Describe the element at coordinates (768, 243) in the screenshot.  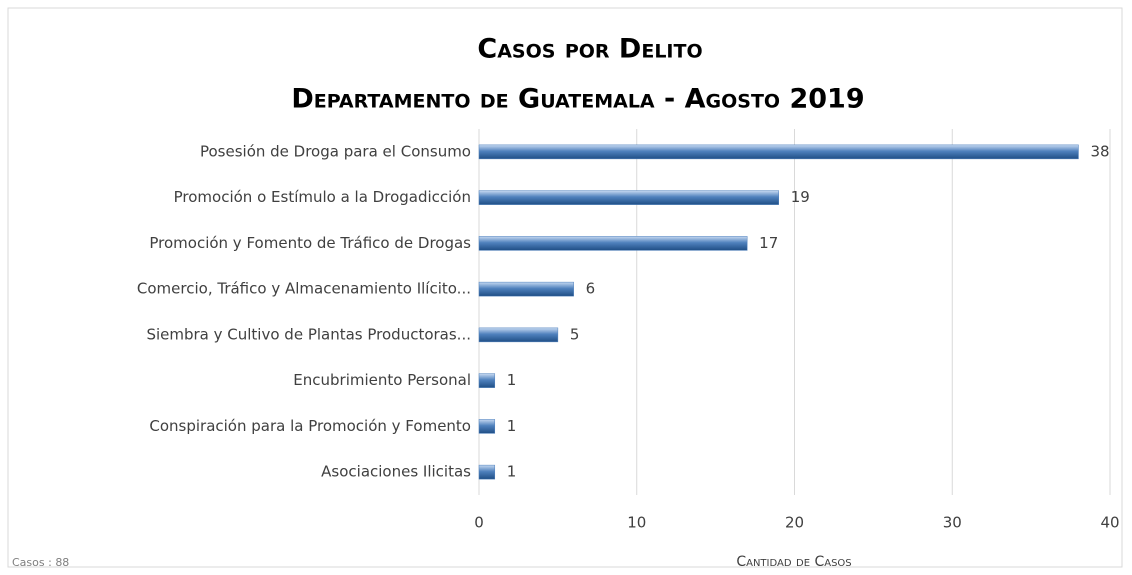
I see `data-label: 17` at that location.